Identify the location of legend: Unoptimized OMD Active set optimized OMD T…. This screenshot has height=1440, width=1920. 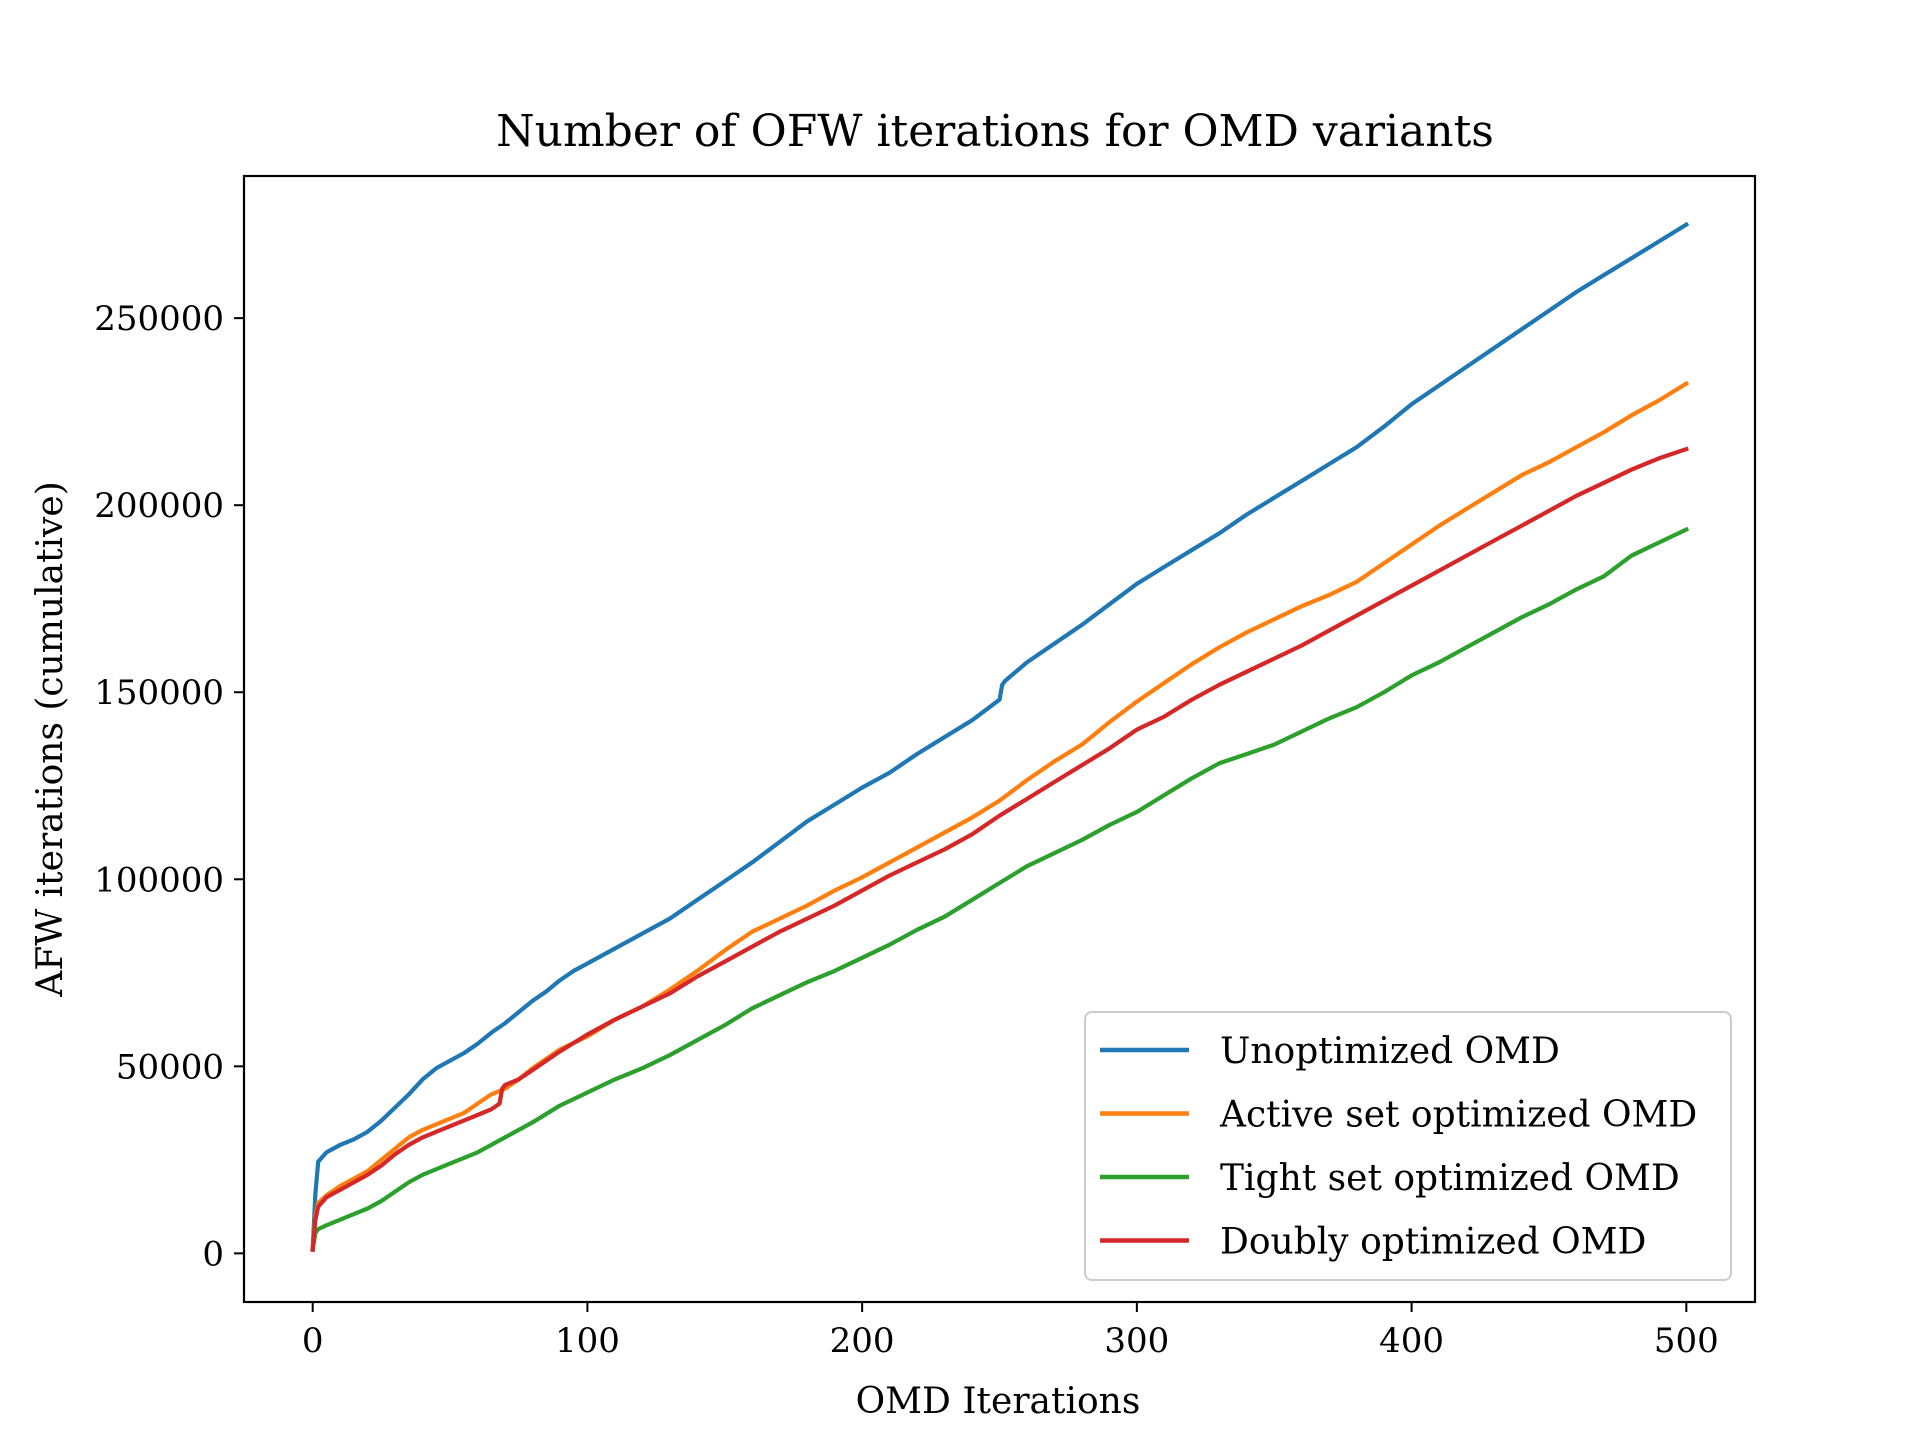
(1408, 1146).